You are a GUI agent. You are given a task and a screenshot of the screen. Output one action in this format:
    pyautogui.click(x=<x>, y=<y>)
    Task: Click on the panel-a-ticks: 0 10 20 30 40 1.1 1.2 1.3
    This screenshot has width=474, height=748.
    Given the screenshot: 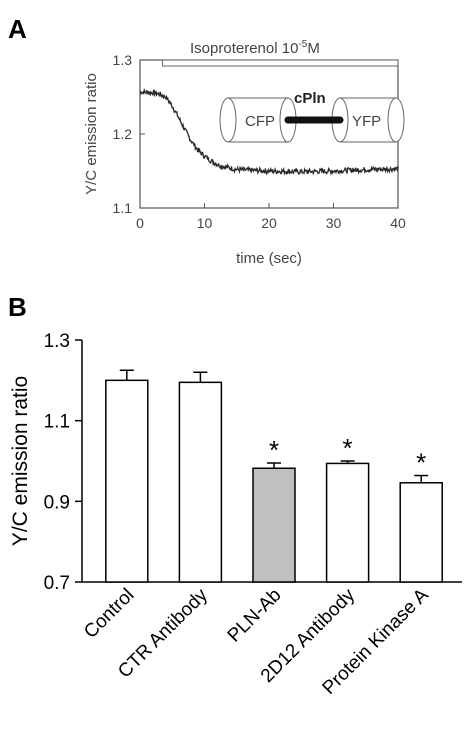 What is the action you would take?
    pyautogui.click(x=259, y=141)
    